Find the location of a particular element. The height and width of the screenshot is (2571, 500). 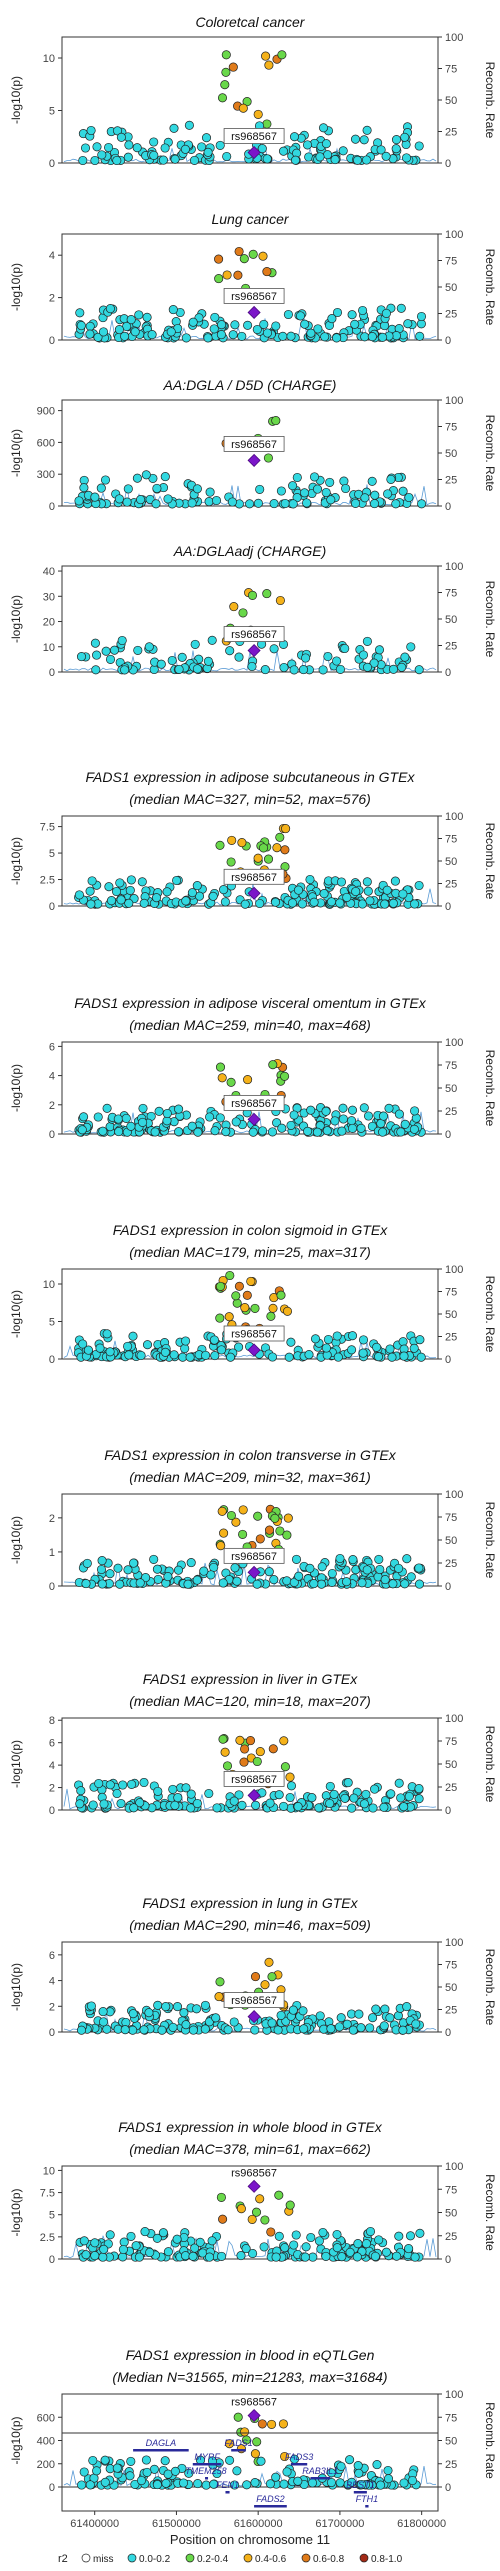

legend-item-label: 0.8-1.0 is located at coordinates (387, 2559).